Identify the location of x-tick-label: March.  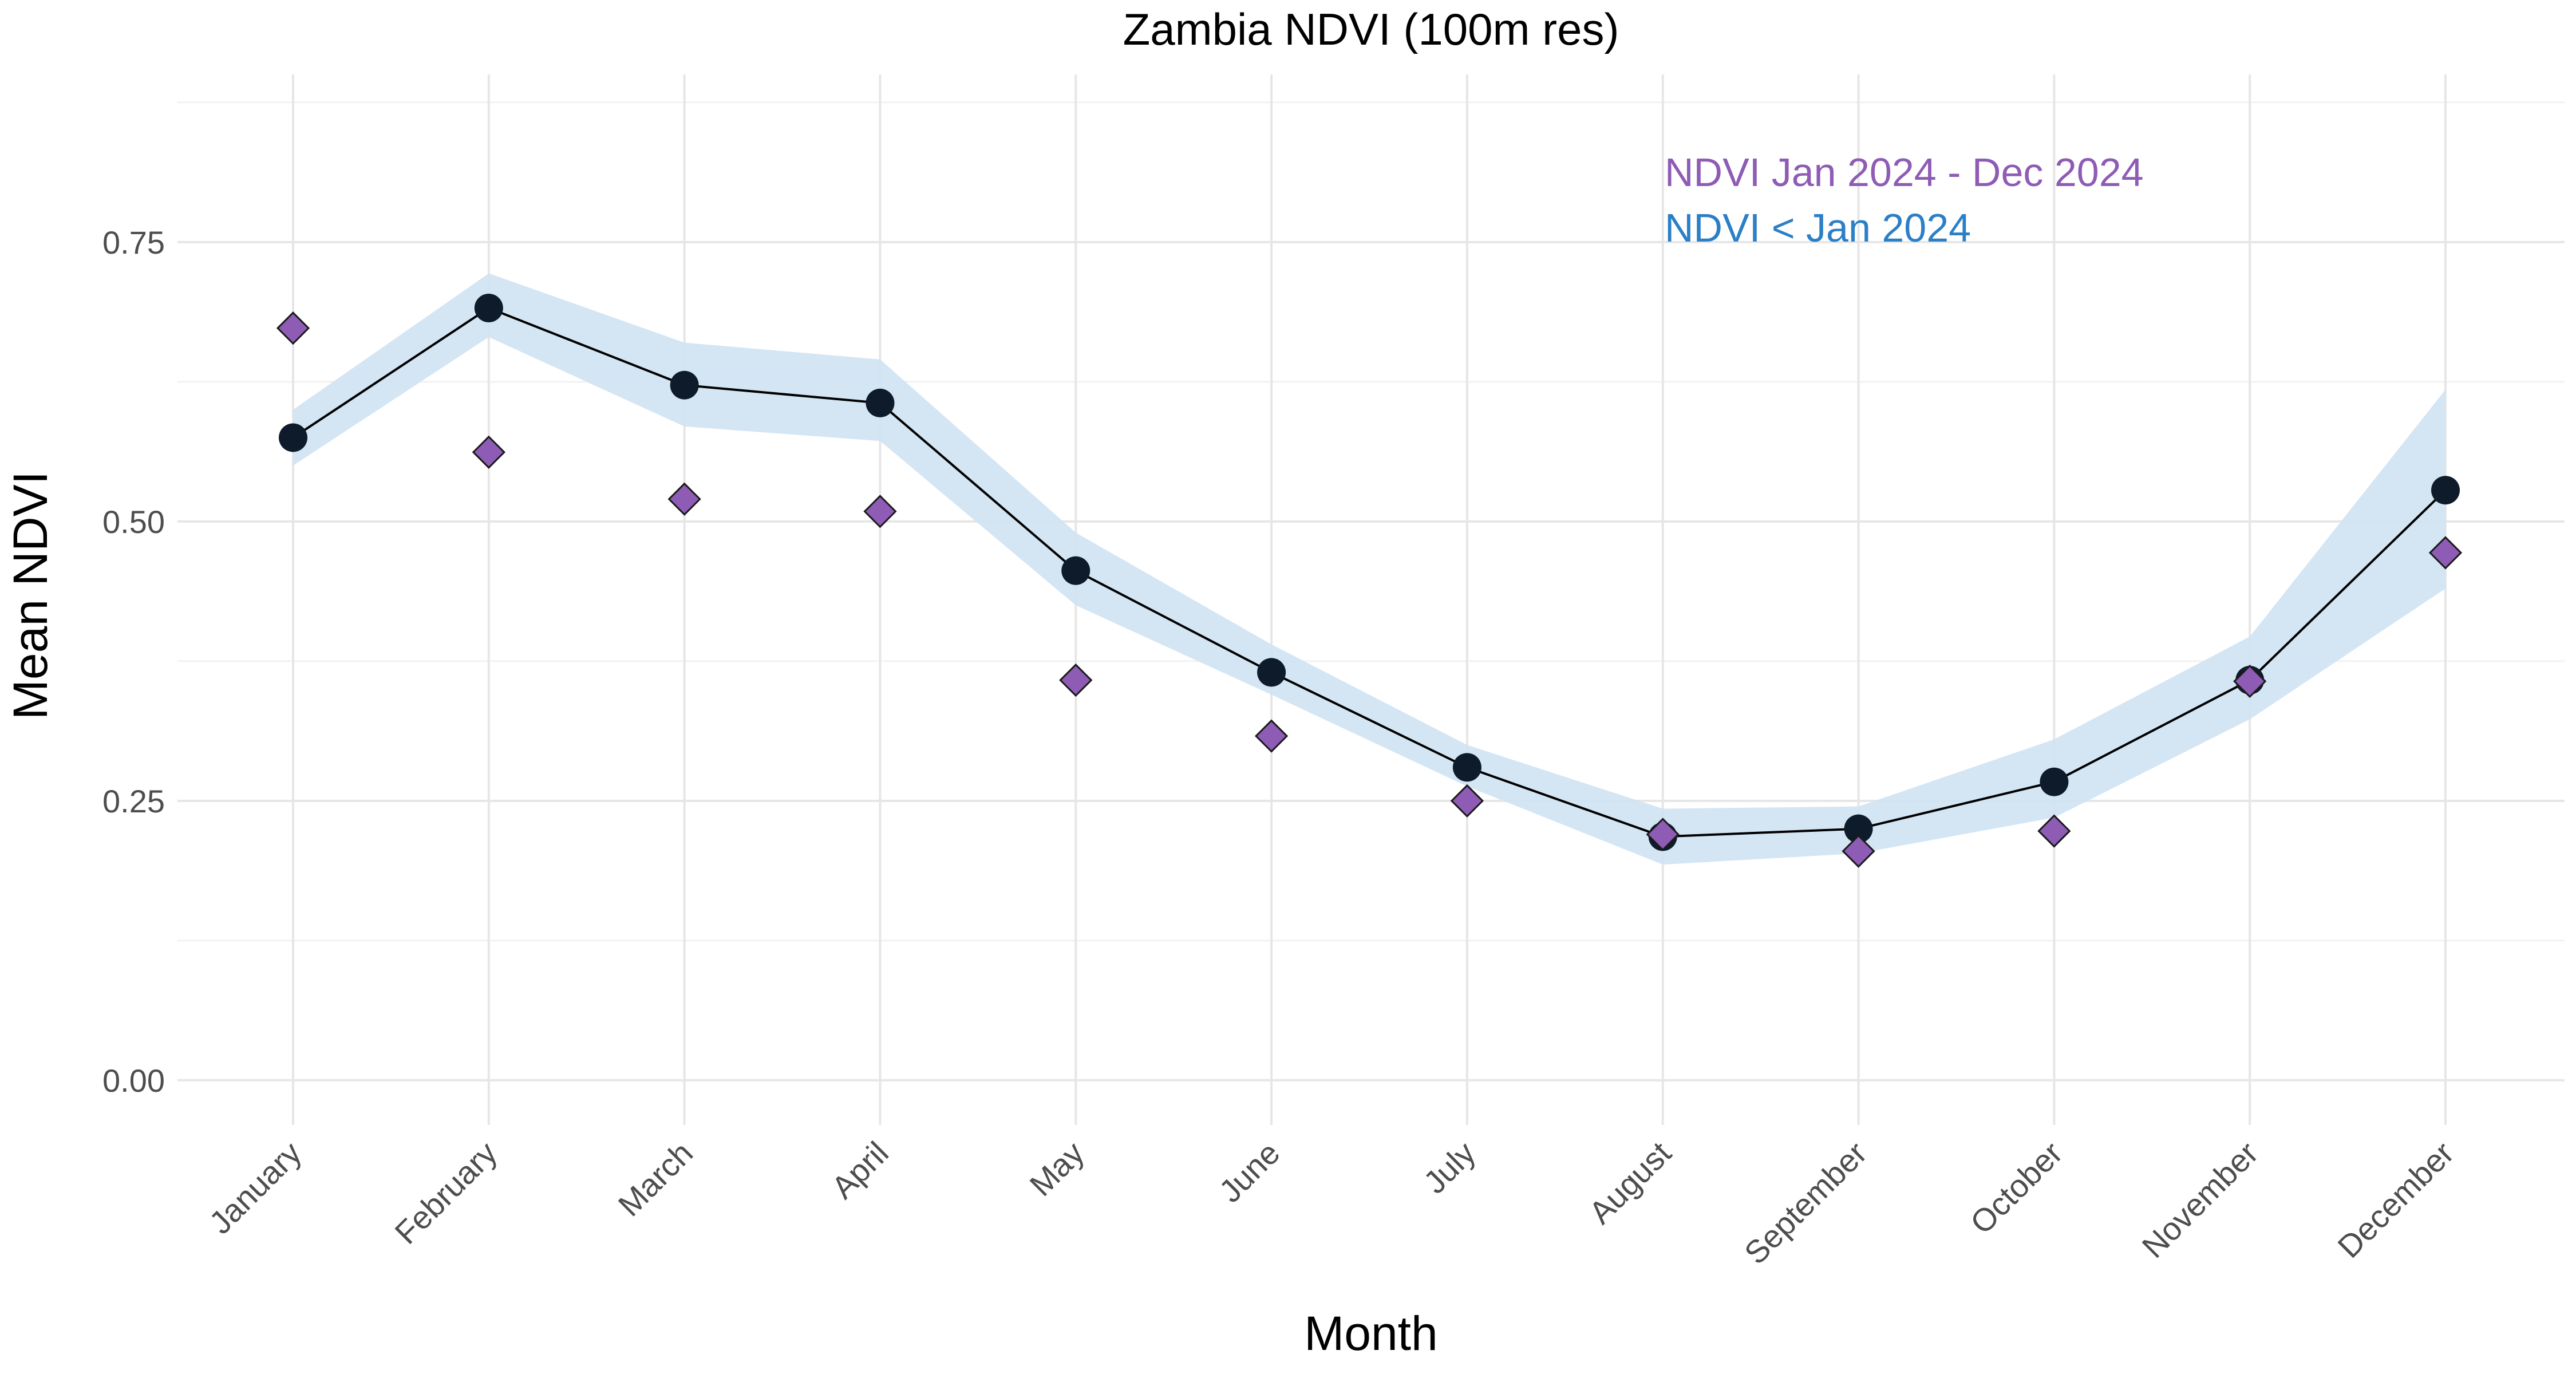
(655, 1179).